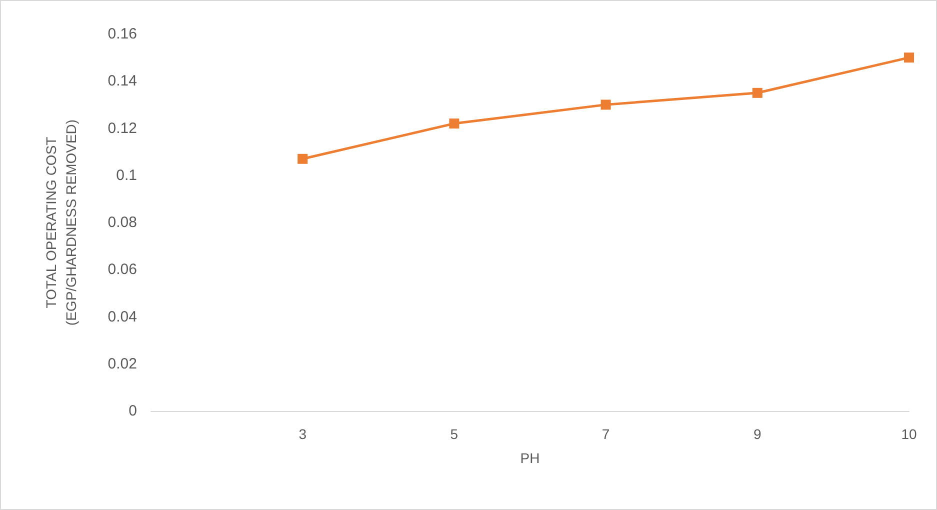 The image size is (937, 510). Describe the element at coordinates (122, 128) in the screenshot. I see `y-tick-label: 0.12` at that location.